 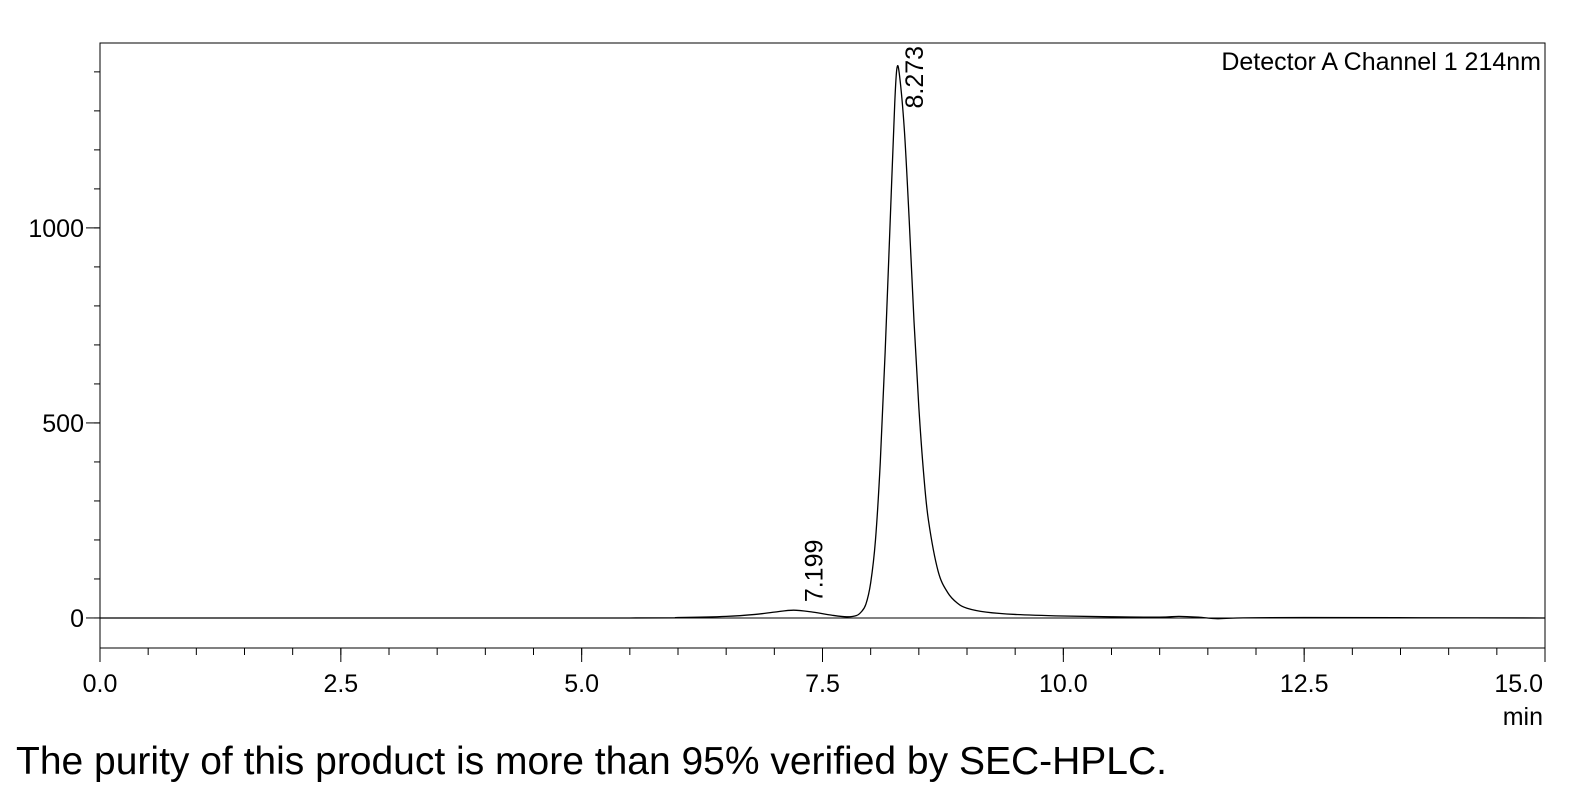 I want to click on x-axis-label: min, so click(x=1523, y=717).